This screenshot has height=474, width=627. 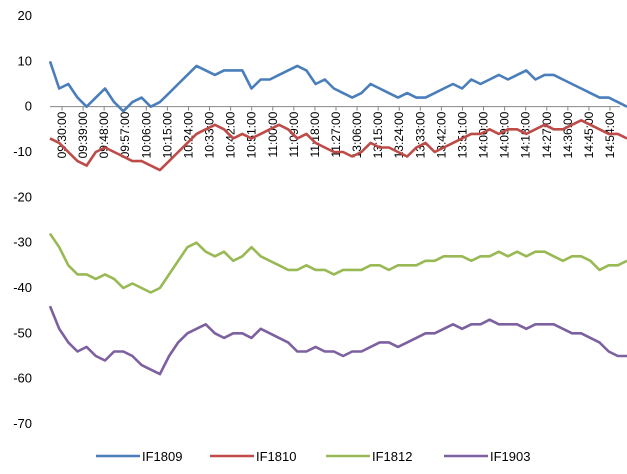 I want to click on series-line-if1812, so click(x=337, y=263).